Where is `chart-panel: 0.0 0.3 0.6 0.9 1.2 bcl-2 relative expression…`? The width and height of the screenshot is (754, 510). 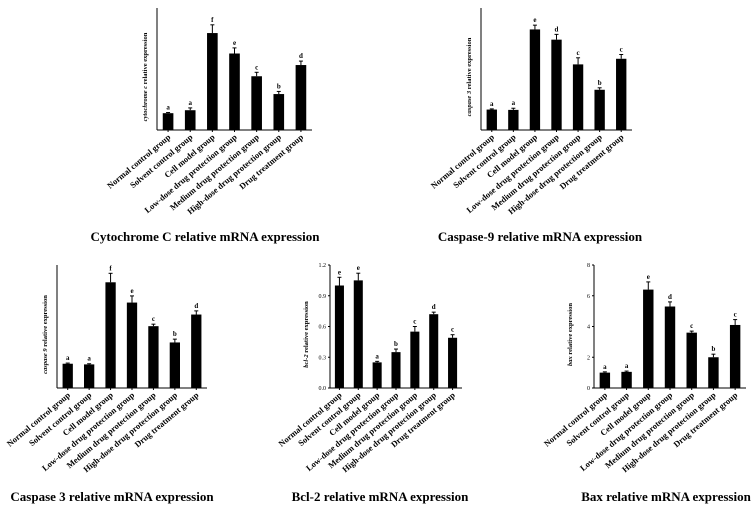 chart-panel: 0.0 0.3 0.6 0.9 1.2 bcl-2 relative expression… is located at coordinates (372, 383).